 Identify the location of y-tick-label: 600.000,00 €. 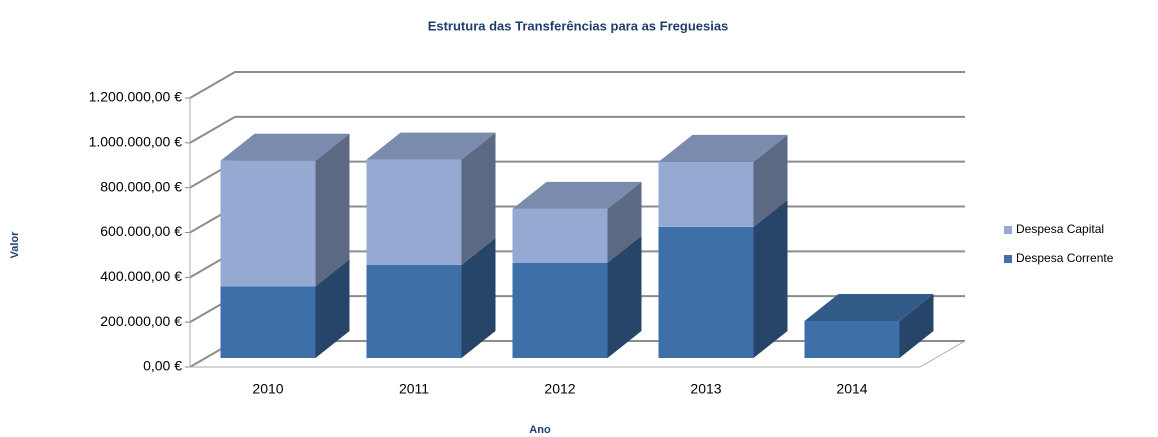
(141, 231).